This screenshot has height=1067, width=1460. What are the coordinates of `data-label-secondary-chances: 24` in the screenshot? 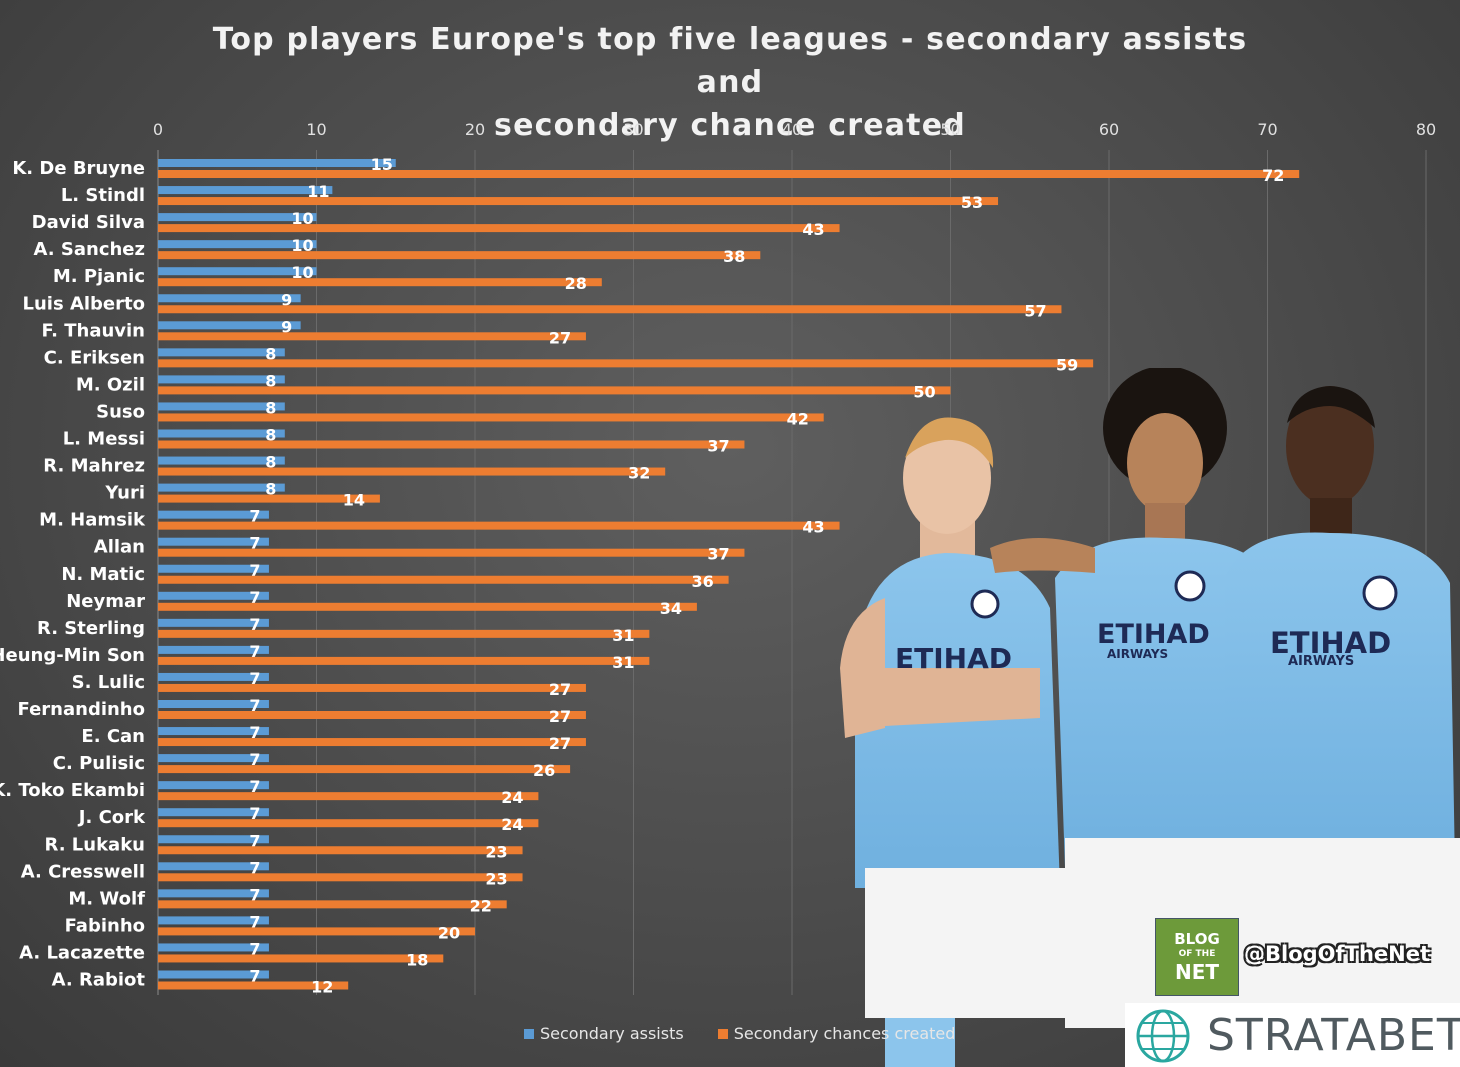 It's located at (512, 824).